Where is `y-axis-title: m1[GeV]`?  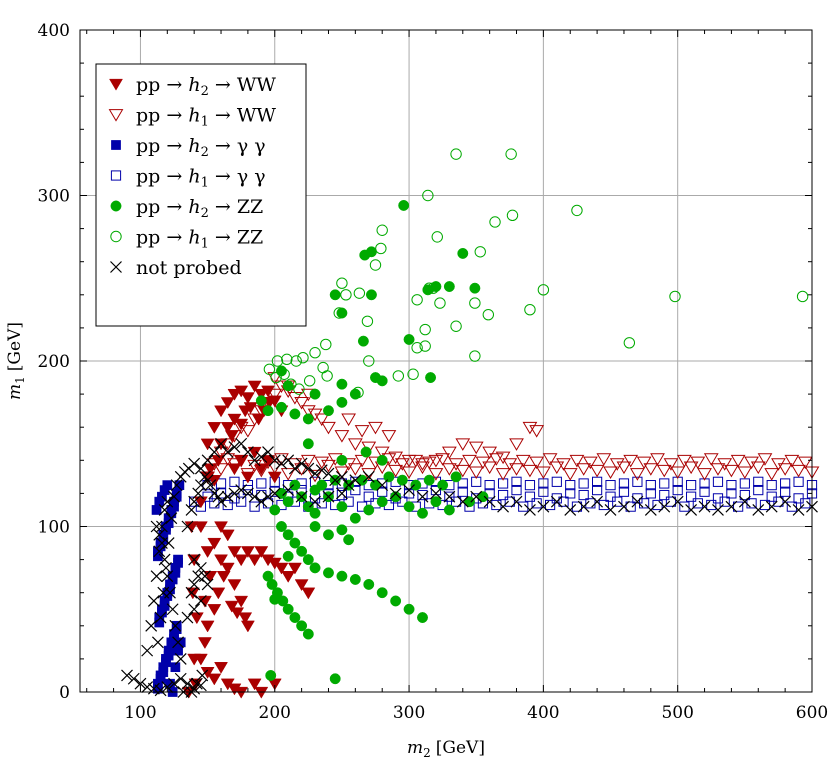 y-axis-title: m1[GeV] is located at coordinates (16, 361).